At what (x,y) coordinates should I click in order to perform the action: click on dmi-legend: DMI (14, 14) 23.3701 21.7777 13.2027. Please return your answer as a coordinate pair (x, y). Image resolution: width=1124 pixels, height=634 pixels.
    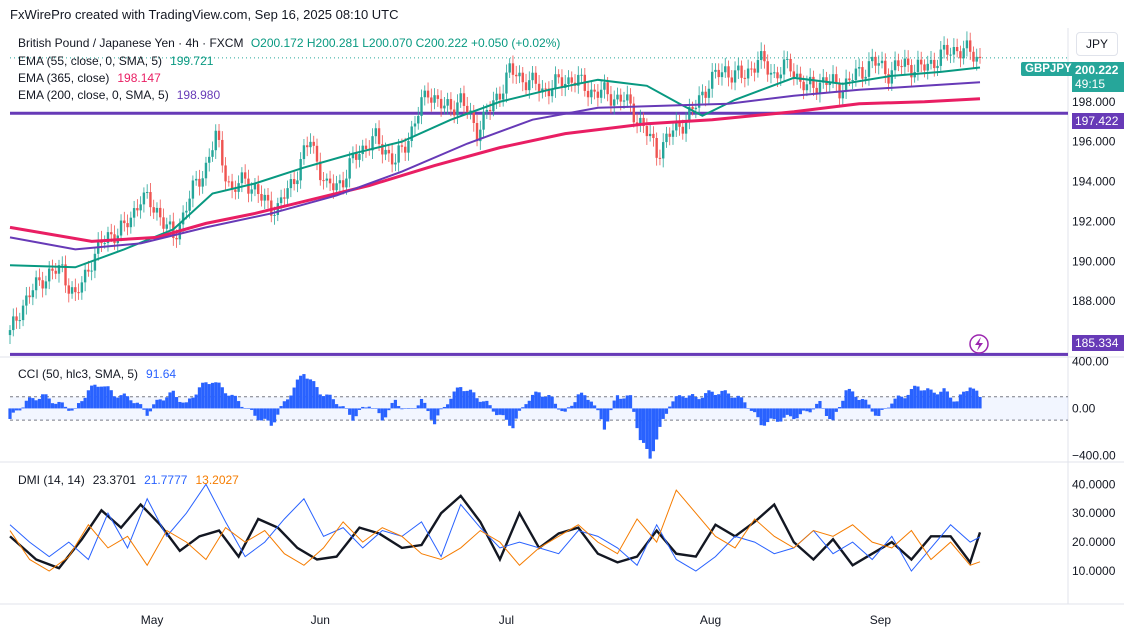
    Looking at the image, I should click on (130, 480).